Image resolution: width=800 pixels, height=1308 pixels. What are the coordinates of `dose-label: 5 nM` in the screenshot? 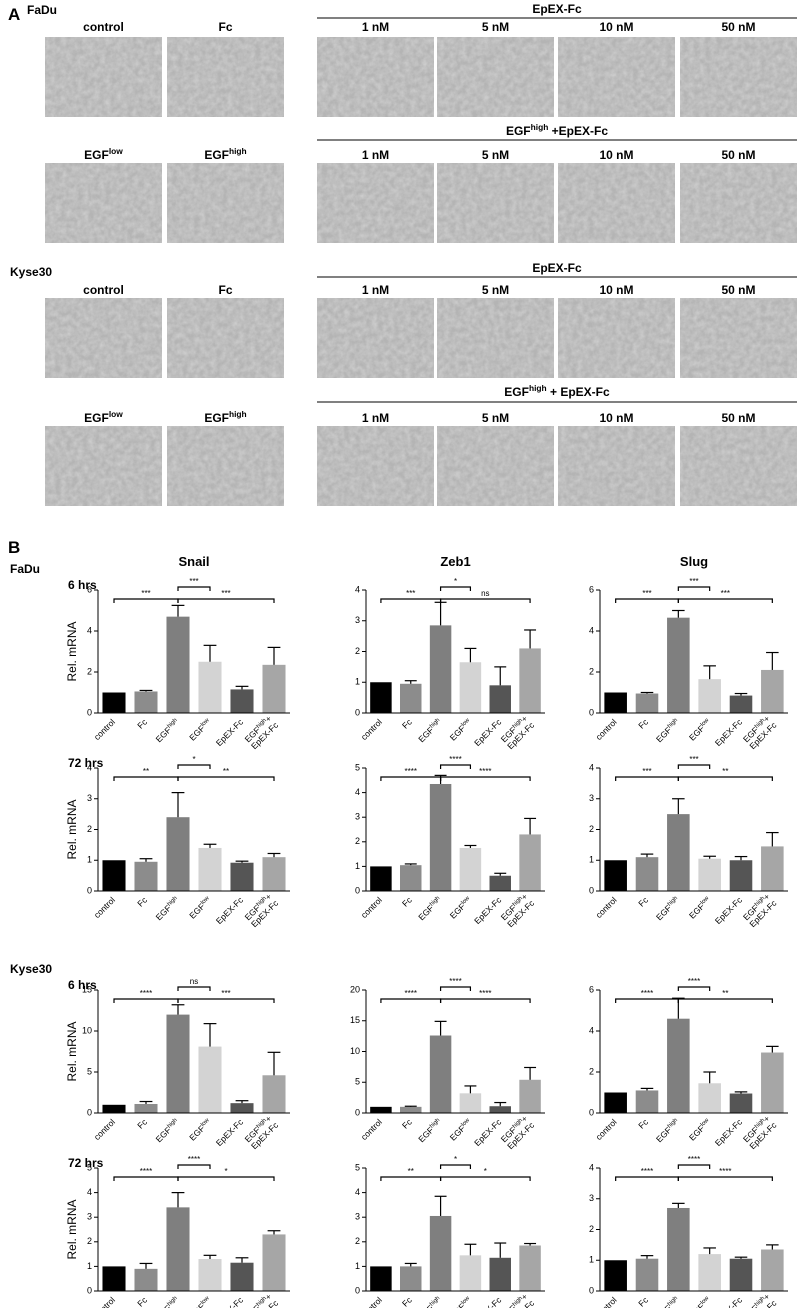 It's located at (495, 290).